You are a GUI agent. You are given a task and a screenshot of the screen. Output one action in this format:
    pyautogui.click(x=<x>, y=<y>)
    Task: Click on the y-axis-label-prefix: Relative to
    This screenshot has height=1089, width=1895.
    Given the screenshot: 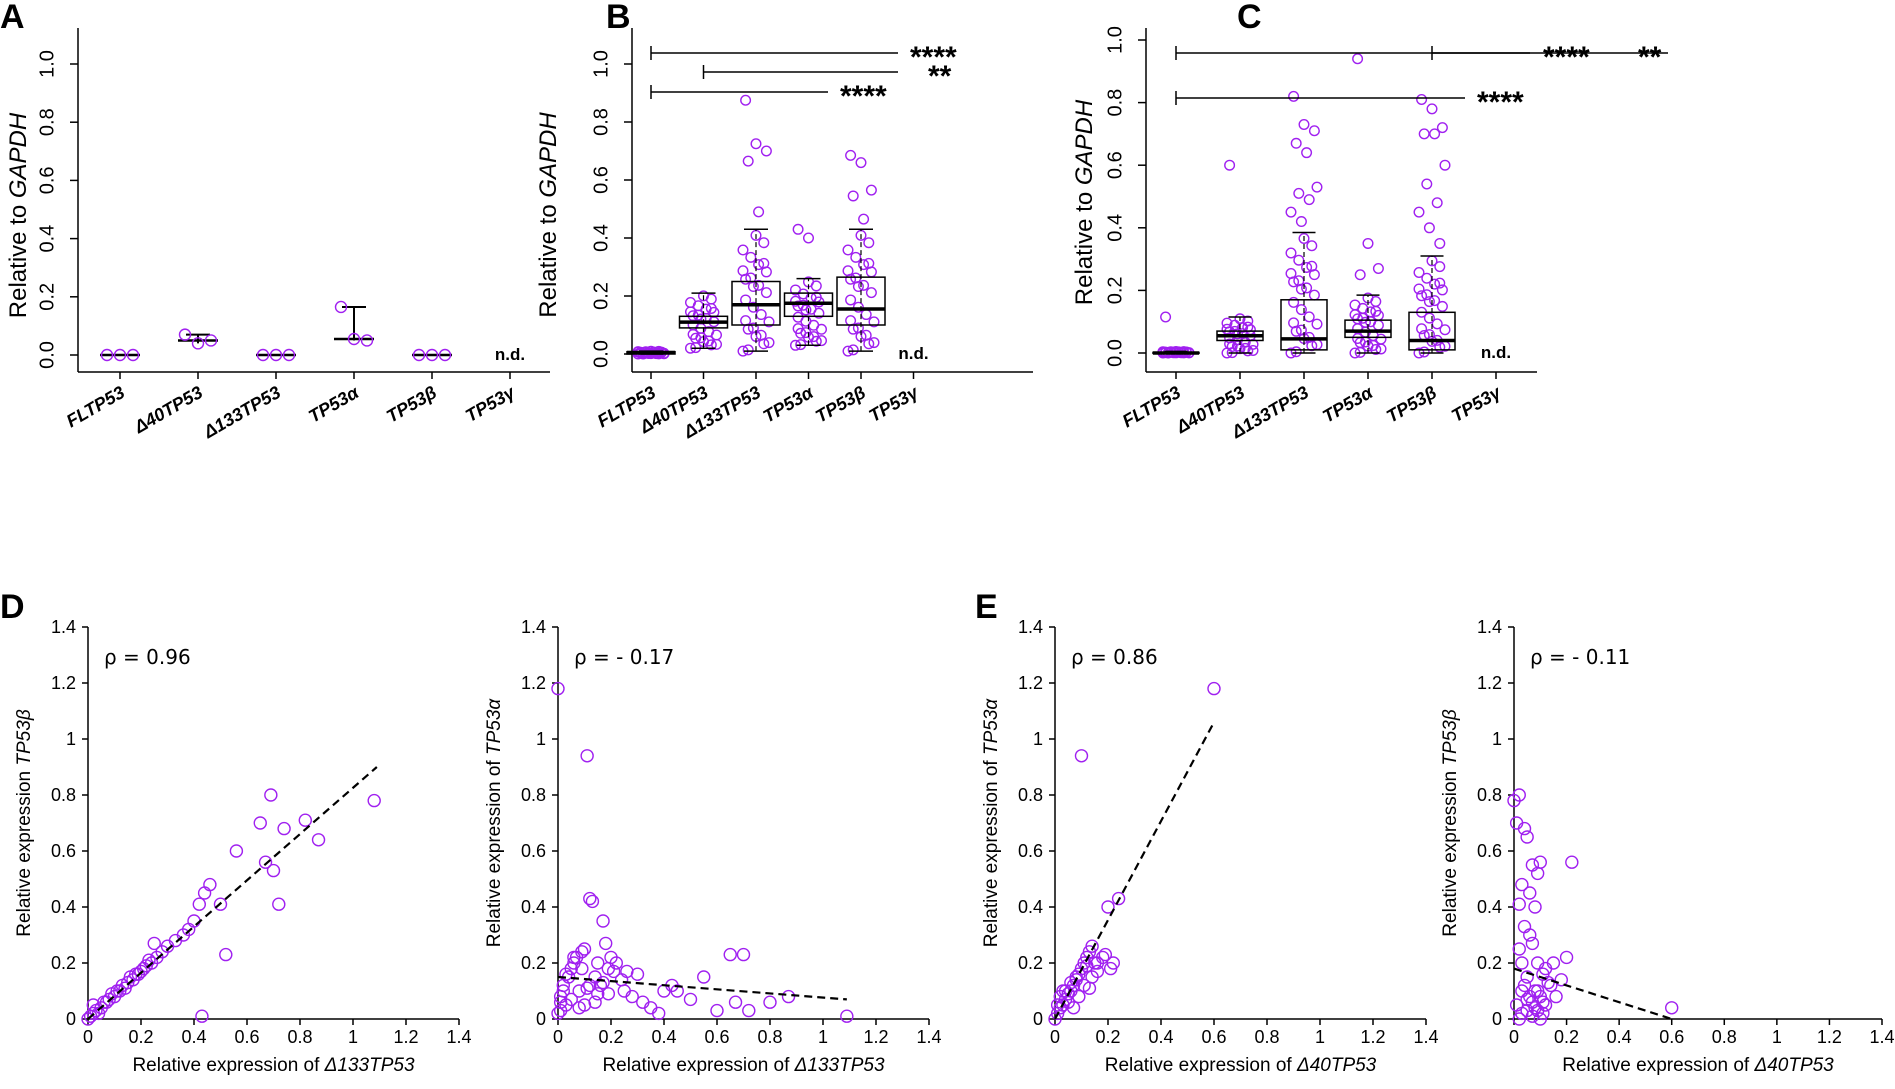 What is the action you would take?
    pyautogui.click(x=1084, y=245)
    